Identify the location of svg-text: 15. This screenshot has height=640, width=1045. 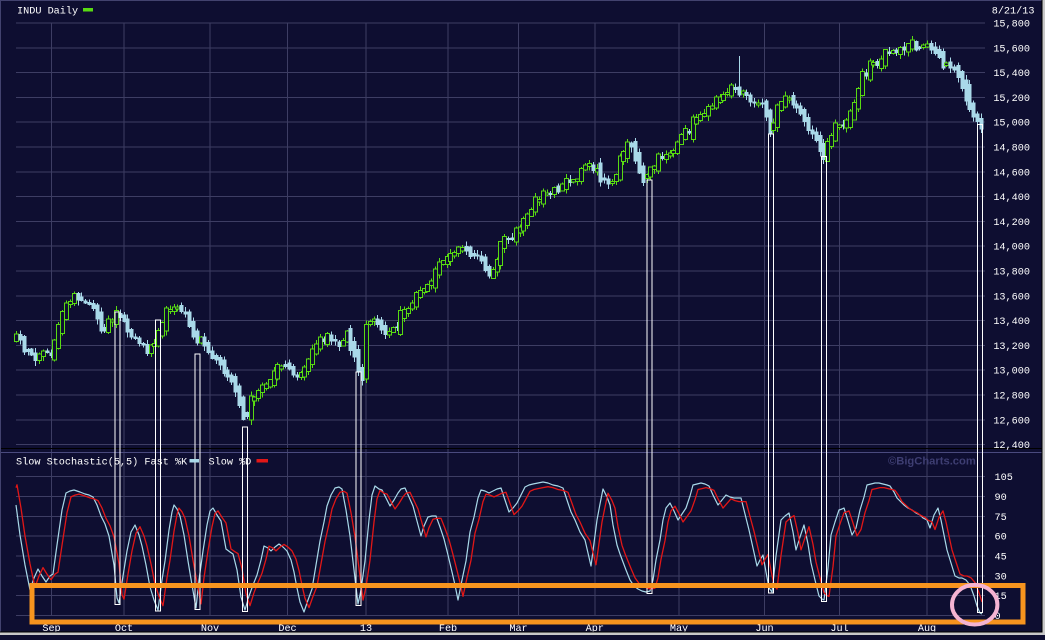
(1001, 597).